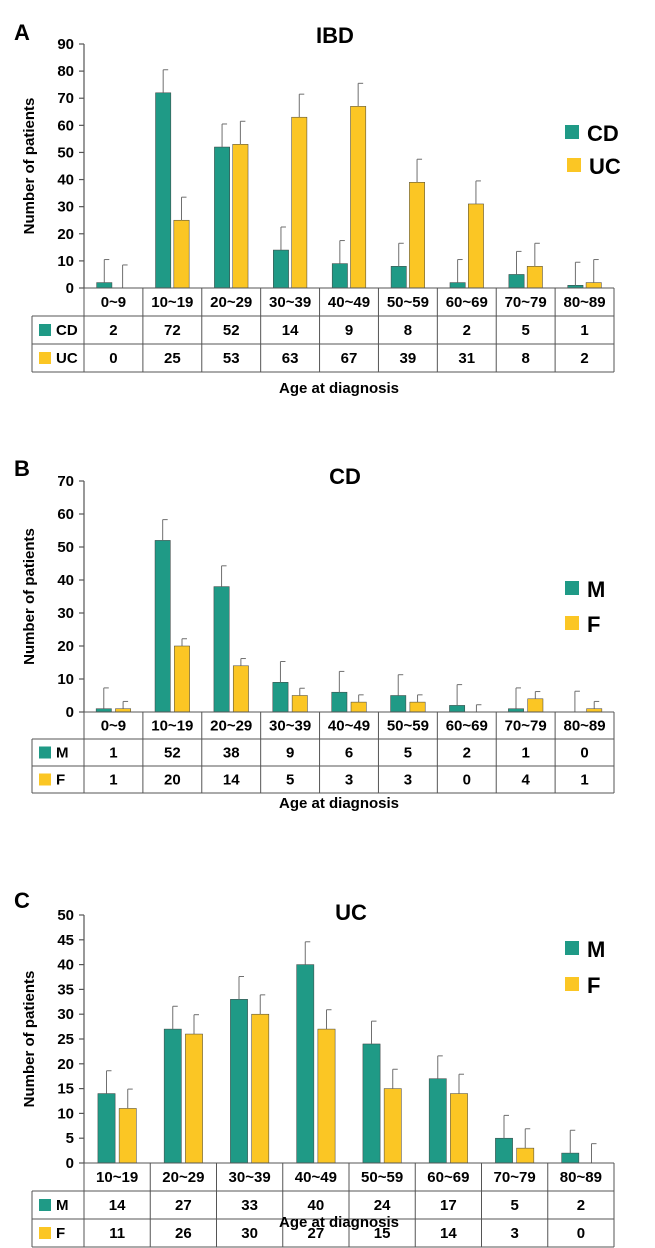 This screenshot has width=655, height=1248. I want to click on table-cell-value: 30, so click(249, 1233).